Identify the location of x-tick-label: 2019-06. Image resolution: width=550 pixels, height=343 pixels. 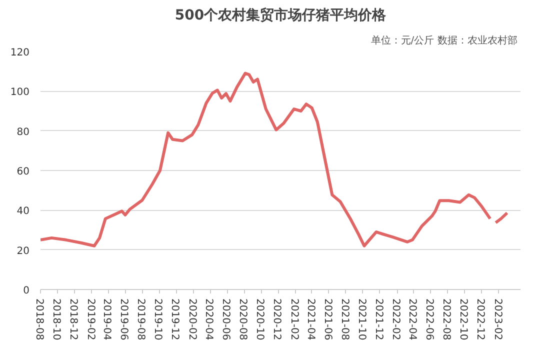
(124, 319).